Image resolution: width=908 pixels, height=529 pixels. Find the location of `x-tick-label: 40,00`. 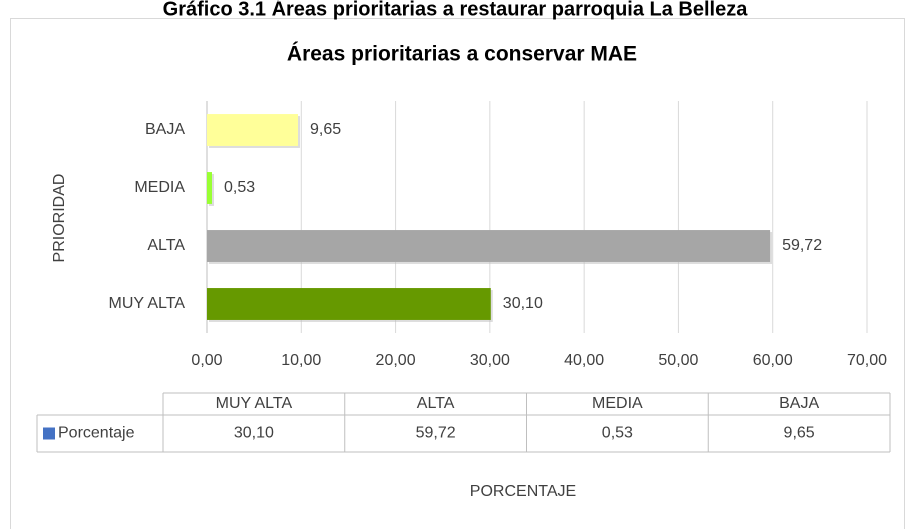

x-tick-label: 40,00 is located at coordinates (584, 360).